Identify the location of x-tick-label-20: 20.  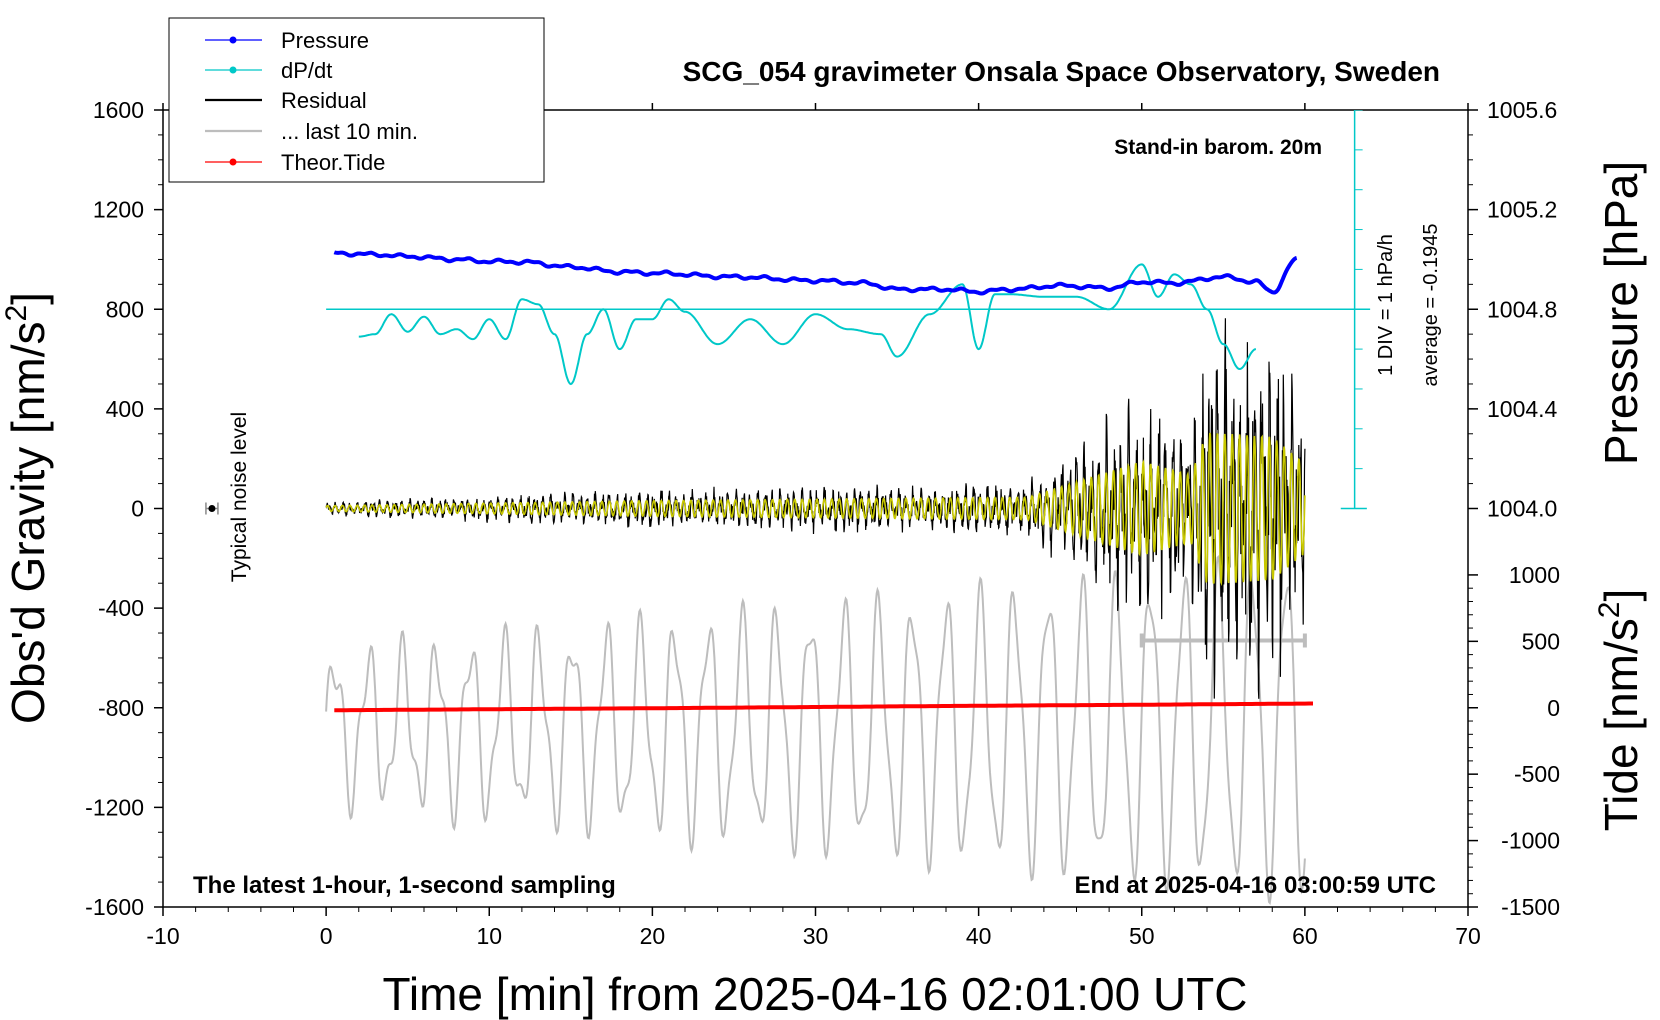
(653, 936).